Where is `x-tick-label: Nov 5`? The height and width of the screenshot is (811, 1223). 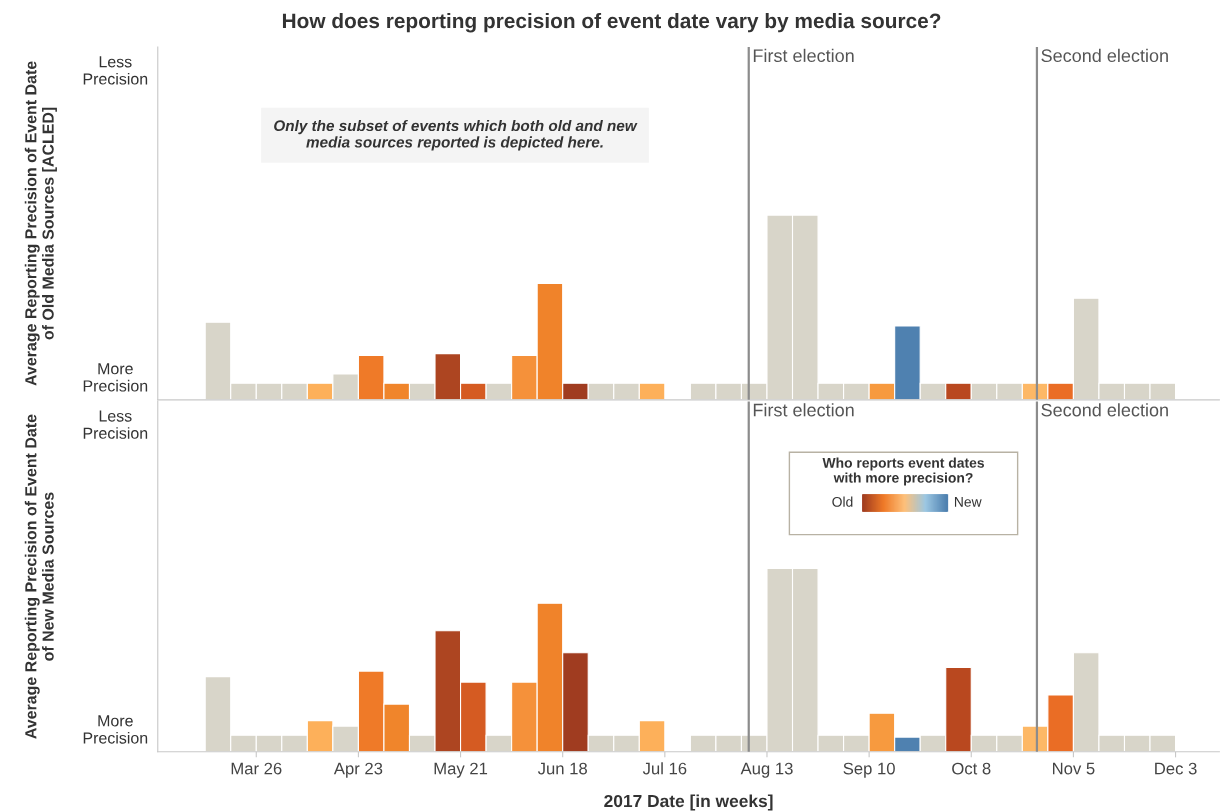 x-tick-label: Nov 5 is located at coordinates (1074, 768).